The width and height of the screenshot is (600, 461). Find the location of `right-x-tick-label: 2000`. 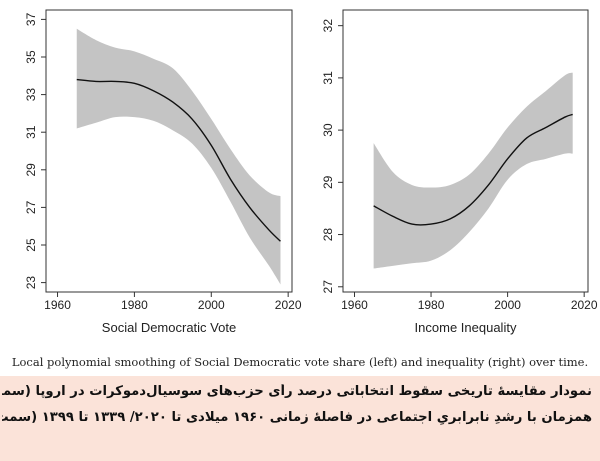

right-x-tick-label: 2000 is located at coordinates (507, 305).